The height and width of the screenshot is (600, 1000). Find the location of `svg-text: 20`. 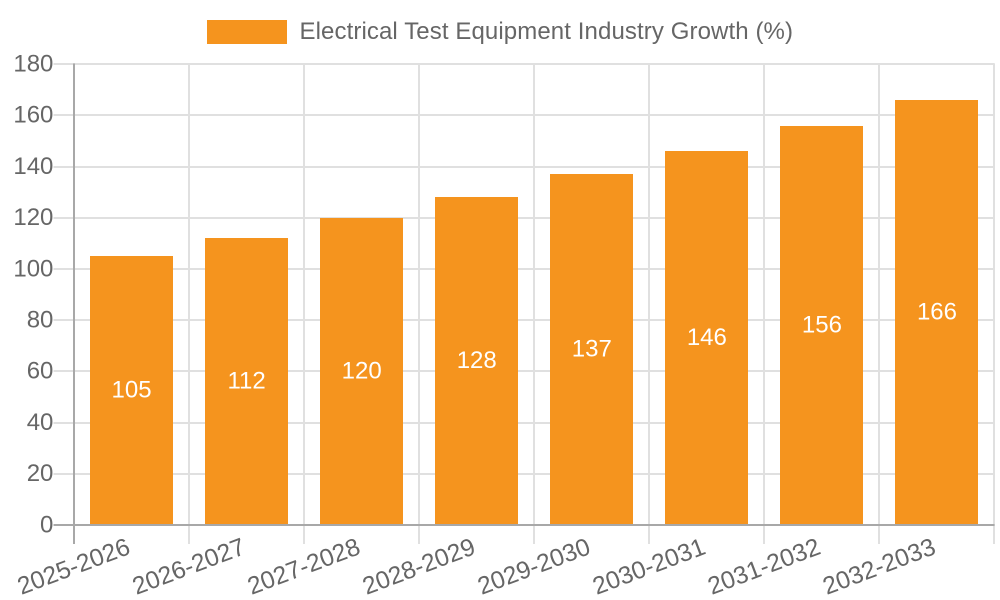

svg-text: 20 is located at coordinates (40, 473).